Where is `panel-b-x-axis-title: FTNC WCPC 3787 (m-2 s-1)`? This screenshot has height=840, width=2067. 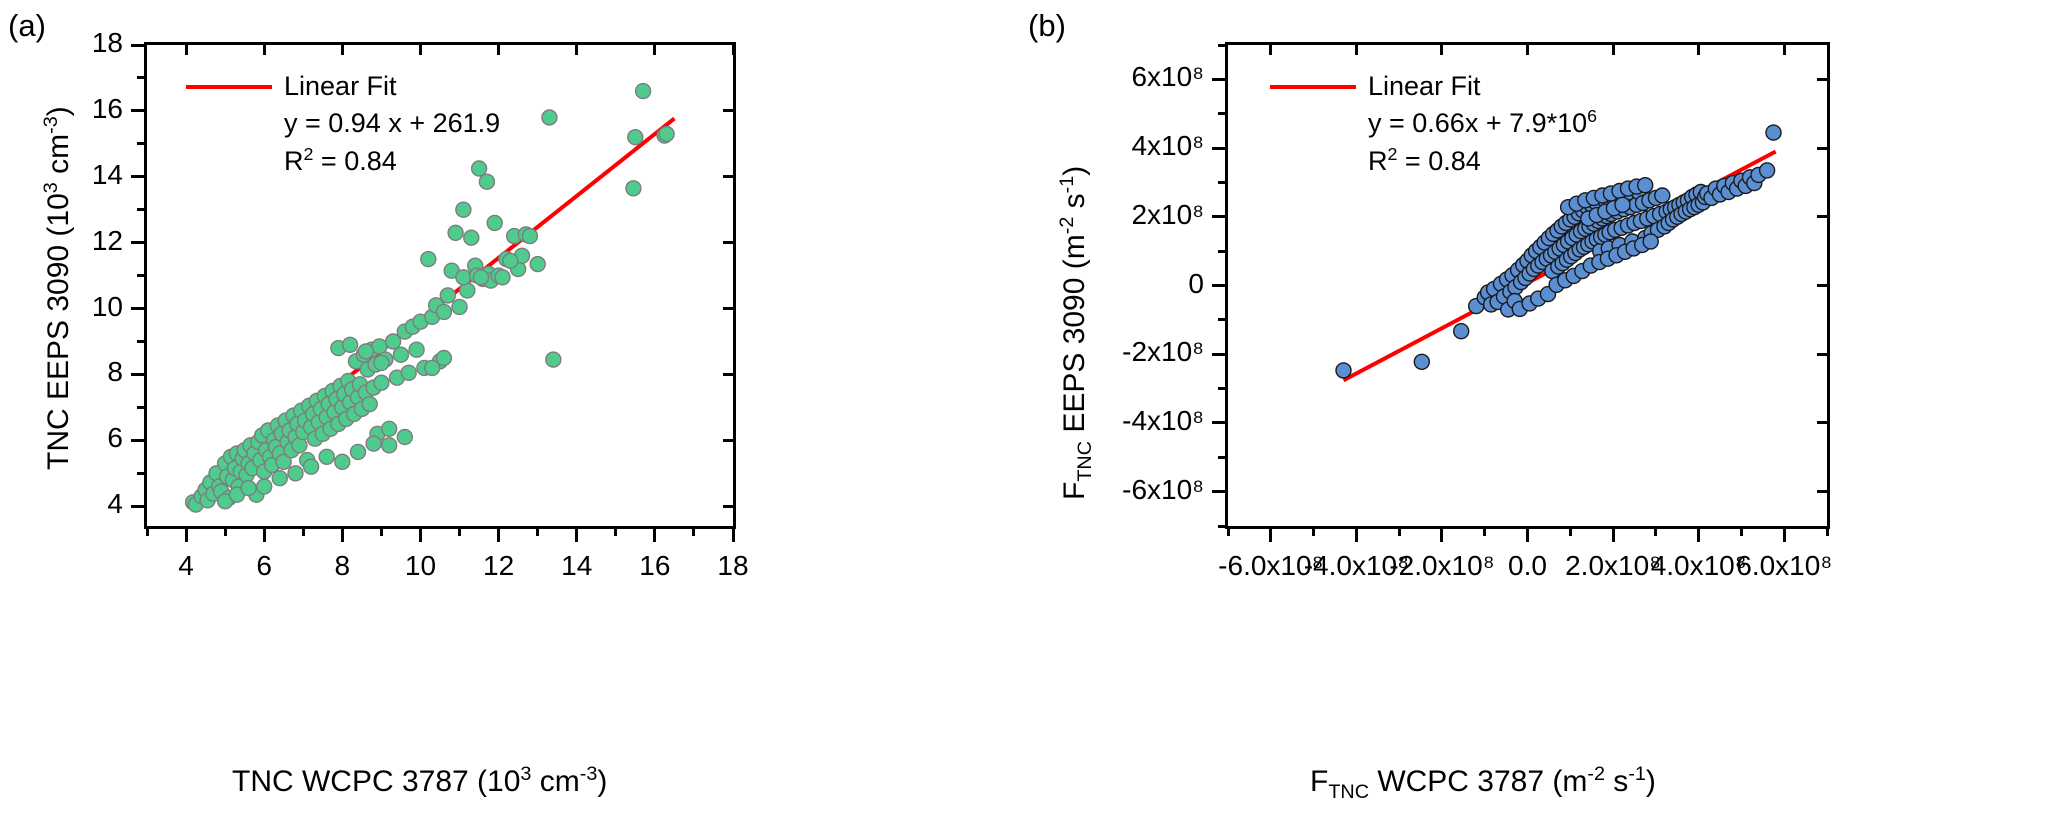 panel-b-x-axis-title: FTNC WCPC 3787 (m-2 s-1) is located at coordinates (1483, 783).